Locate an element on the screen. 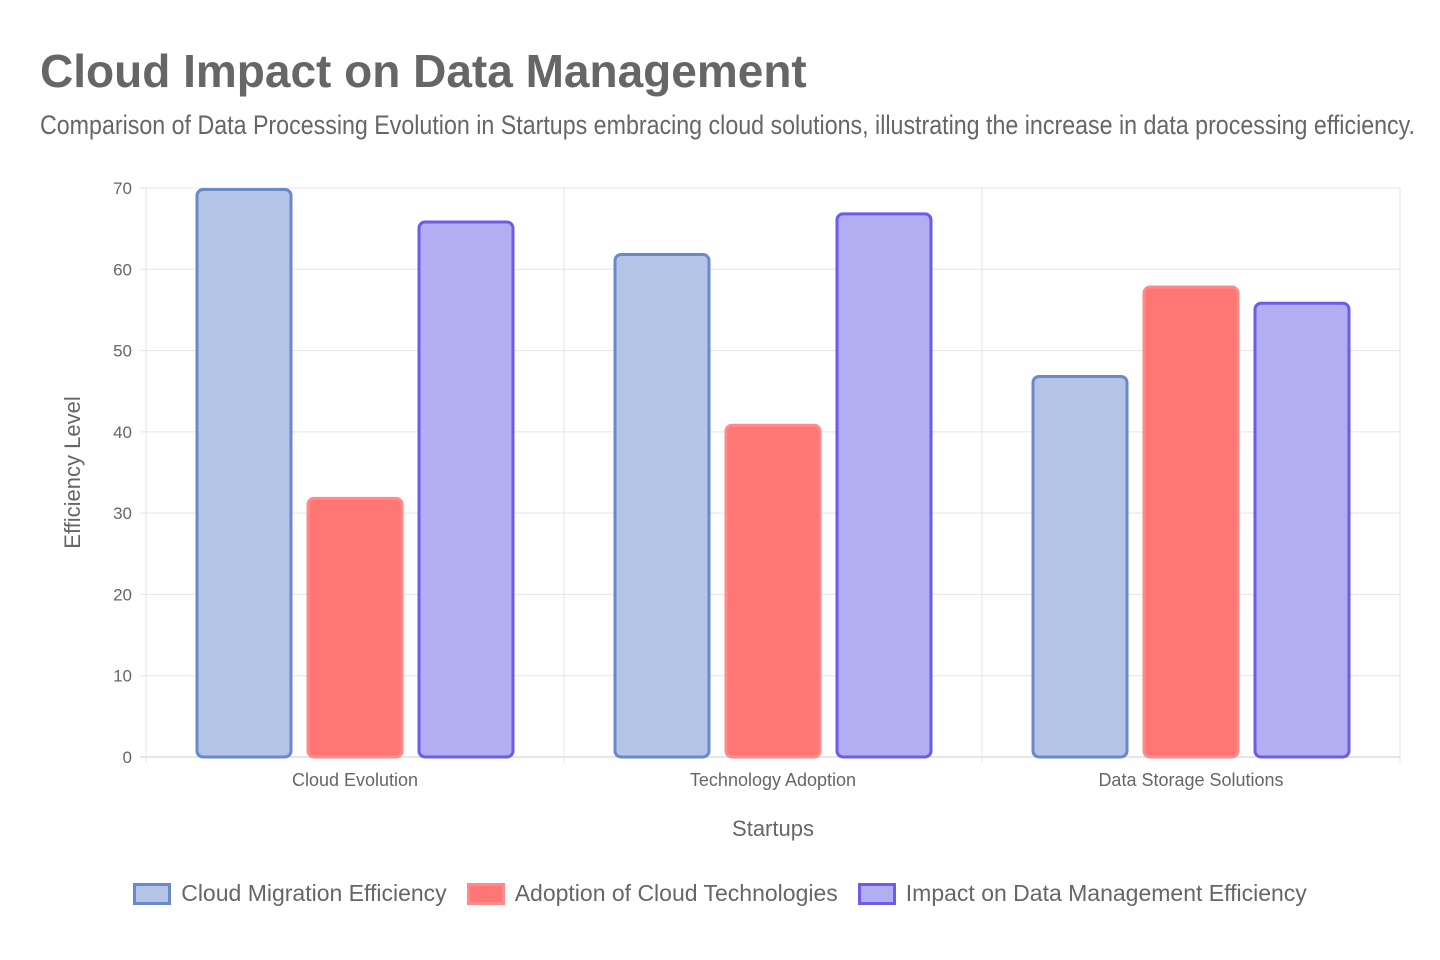 The width and height of the screenshot is (1440, 960). legend-item: Cloud Migration Efficiency is located at coordinates (290, 893).